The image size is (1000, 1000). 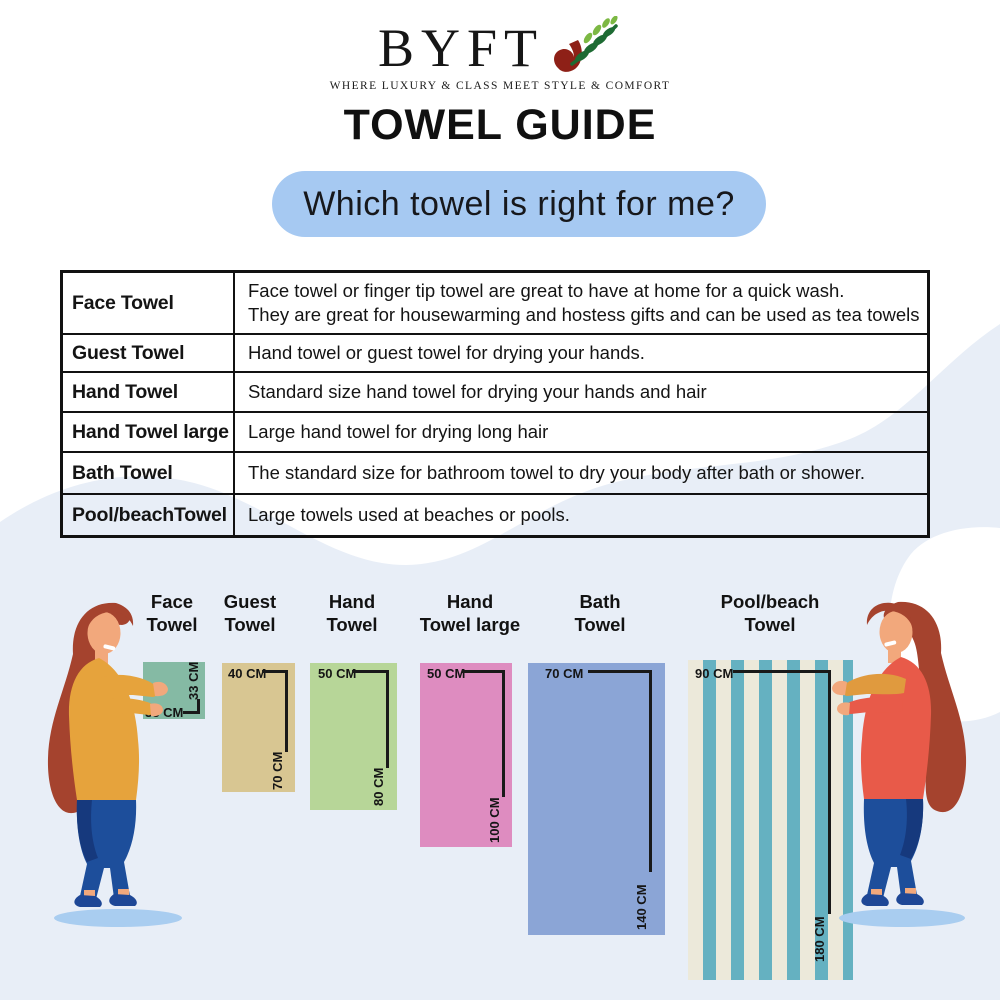 I want to click on guest-towel-width-label: 40 CM, so click(x=247, y=673).